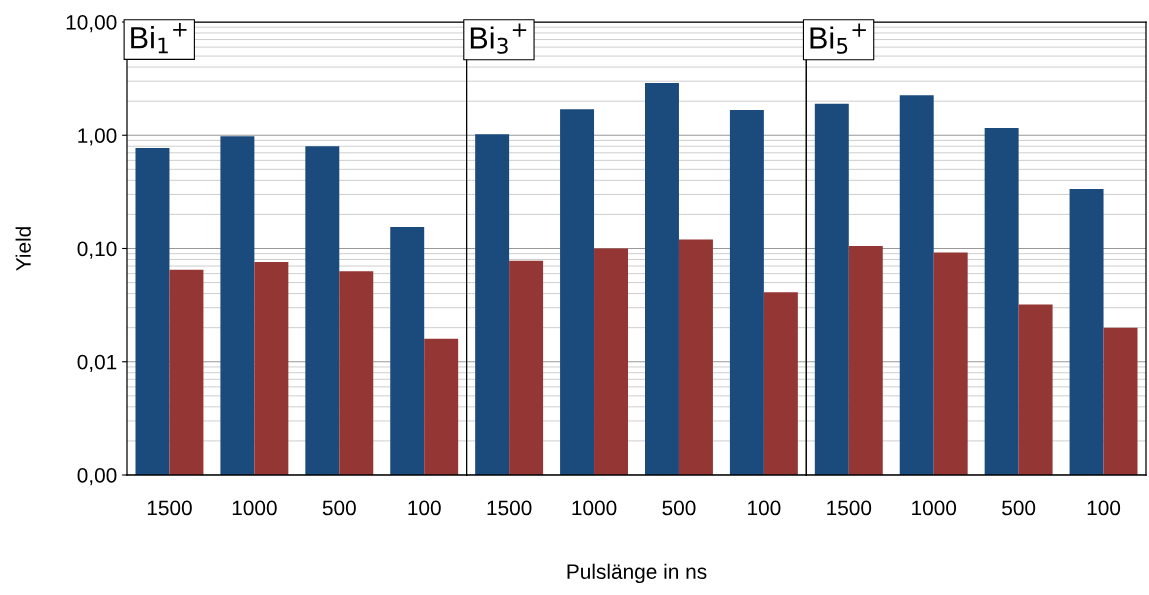 The width and height of the screenshot is (1149, 595). I want to click on x-axis-title: Pulslänge in ns, so click(637, 573).